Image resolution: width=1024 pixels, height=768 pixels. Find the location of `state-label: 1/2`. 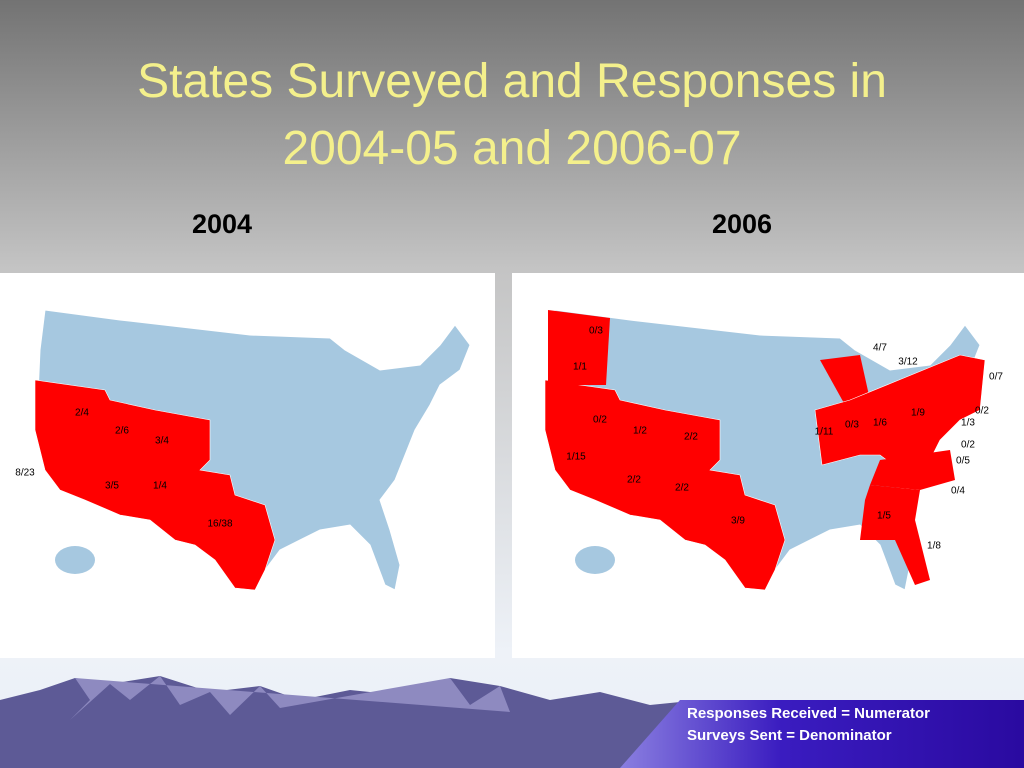

state-label: 1/2 is located at coordinates (640, 431).